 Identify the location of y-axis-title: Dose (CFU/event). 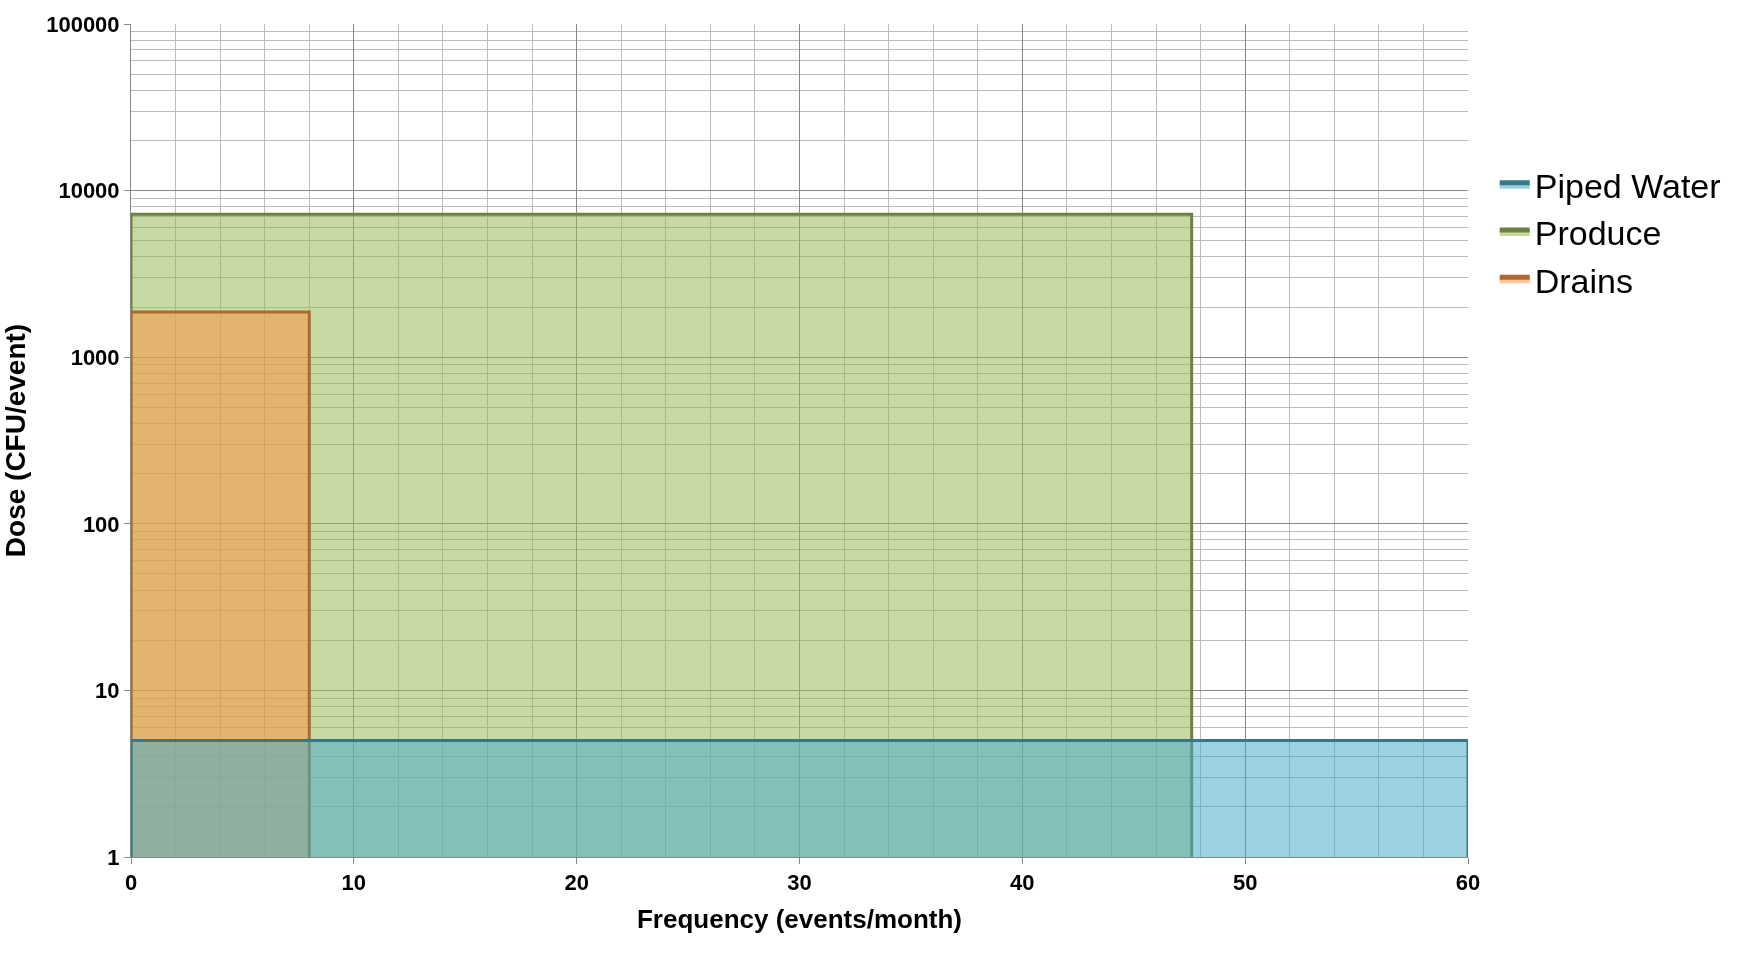
(15, 440).